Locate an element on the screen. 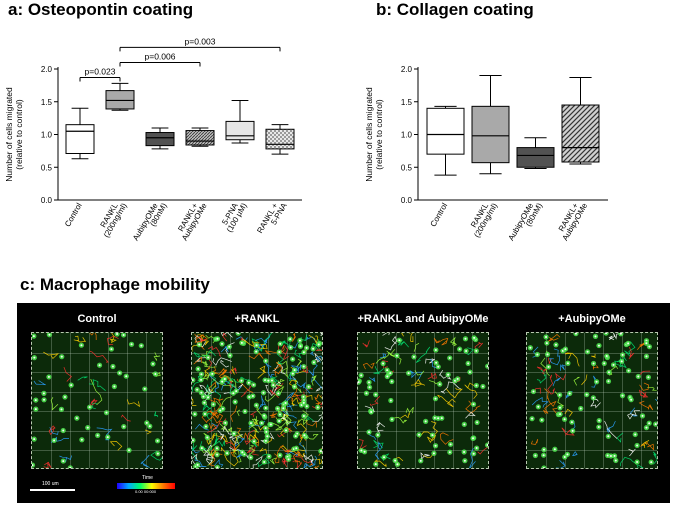 Image resolution: width=685 pixels, height=505 pixels. y-tick-label: 2.0 is located at coordinates (47, 69).